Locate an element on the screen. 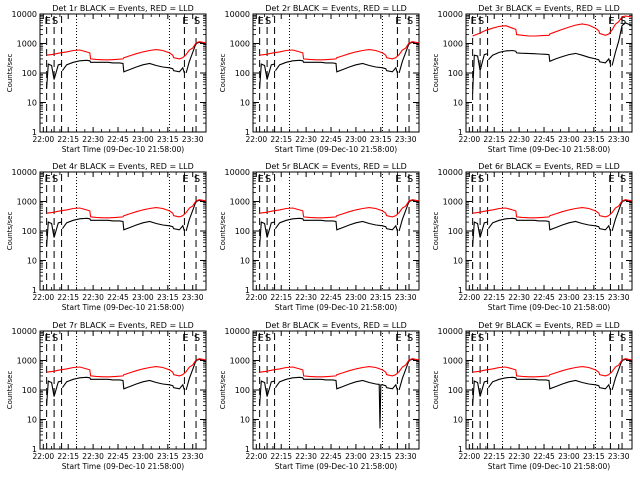 This screenshot has width=640, height=485. x-tick-label: 22:00 is located at coordinates (470, 139).